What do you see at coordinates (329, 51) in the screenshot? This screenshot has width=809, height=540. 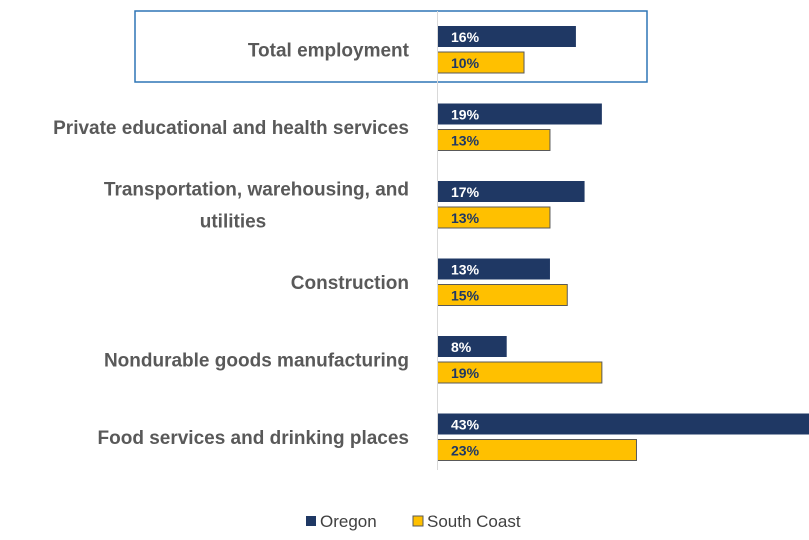 I see `category-label: Total employment` at bounding box center [329, 51].